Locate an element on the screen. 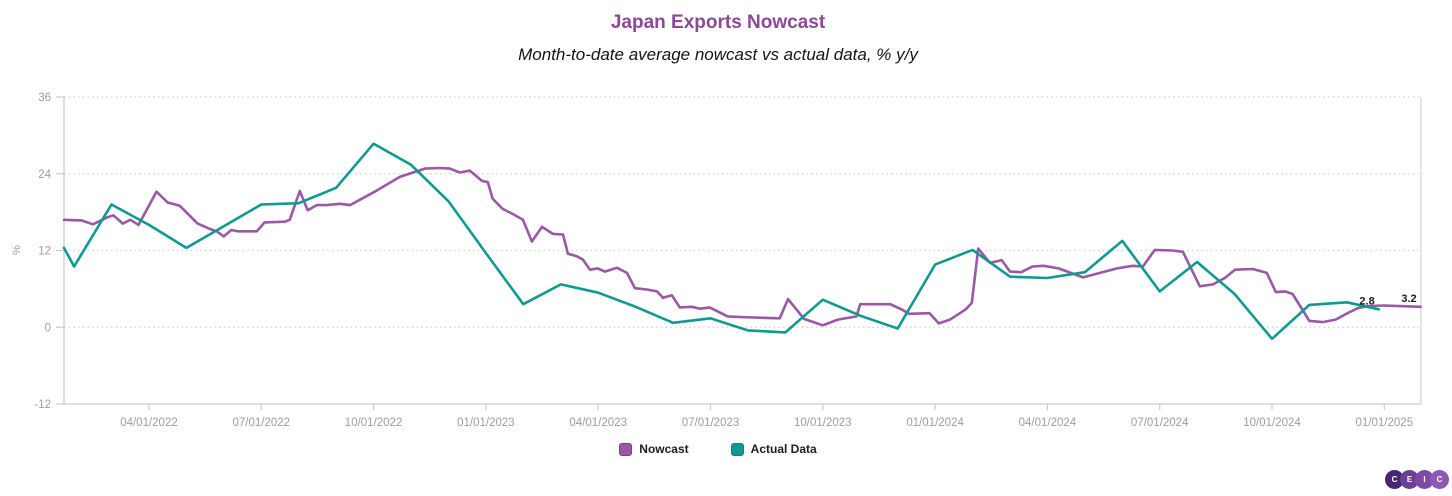  x-tick-label: 01/01/2024 is located at coordinates (935, 423).